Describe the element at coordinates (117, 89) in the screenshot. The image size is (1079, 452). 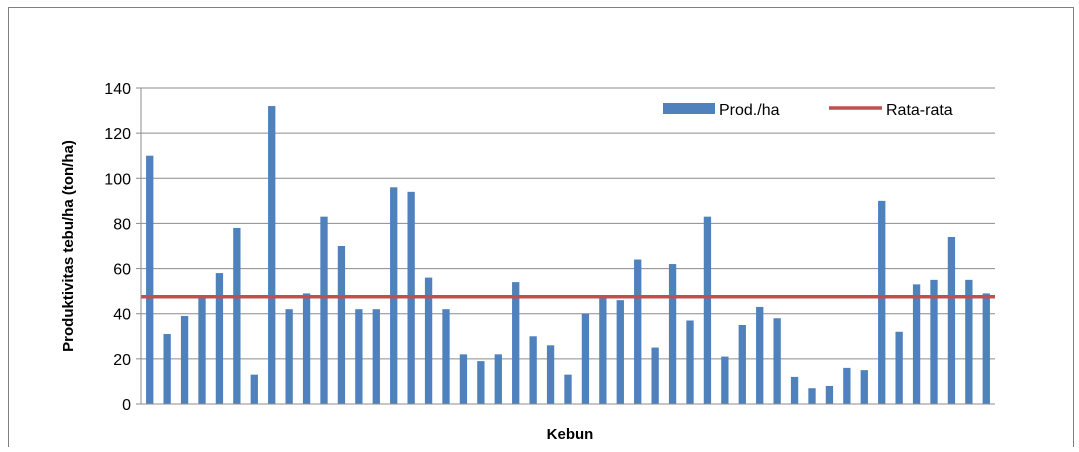
I see `y-tick-label: 140` at that location.